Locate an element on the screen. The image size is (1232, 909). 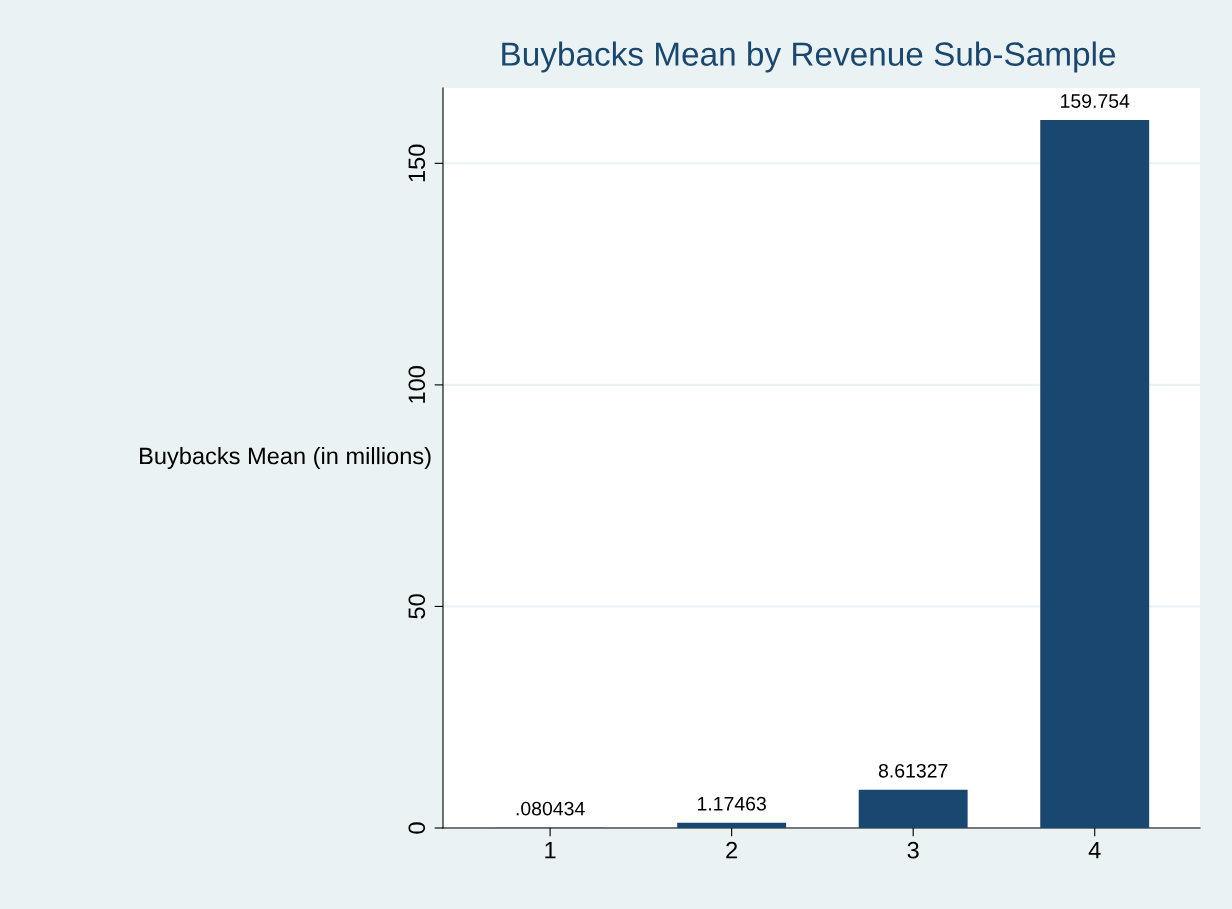
y-tick-label: 0 is located at coordinates (417, 828).